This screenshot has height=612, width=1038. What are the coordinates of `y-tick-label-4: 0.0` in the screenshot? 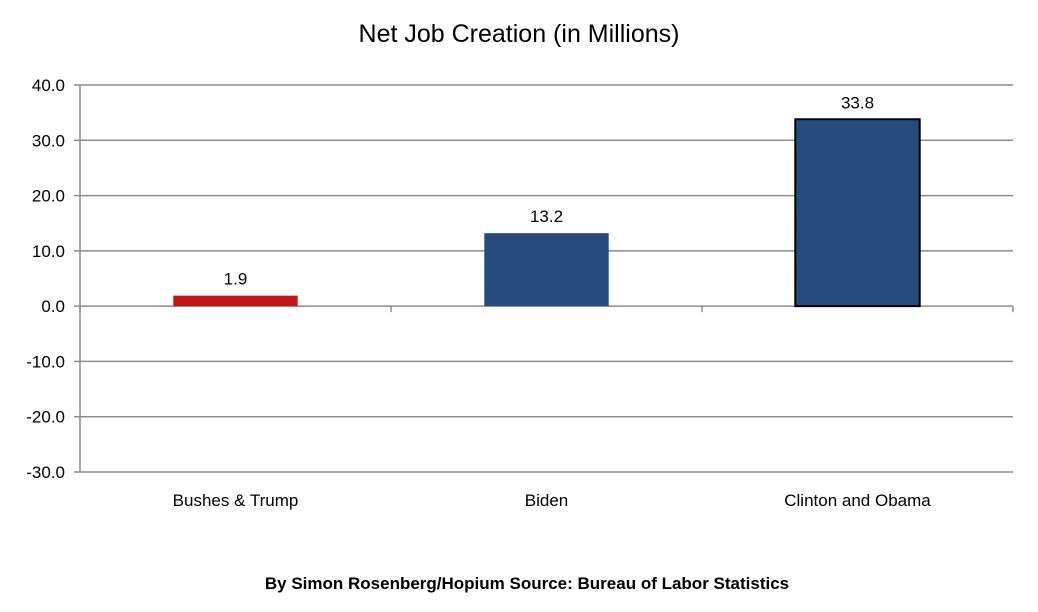 It's located at (53, 306).